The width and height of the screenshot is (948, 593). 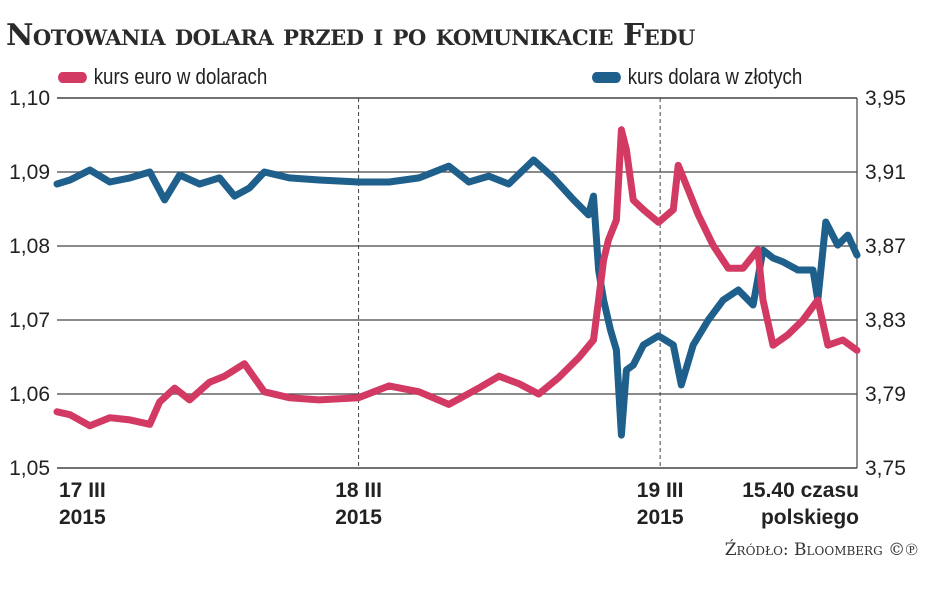 I want to click on legend-item-dollar: kurs dolara w złotych, so click(x=697, y=77).